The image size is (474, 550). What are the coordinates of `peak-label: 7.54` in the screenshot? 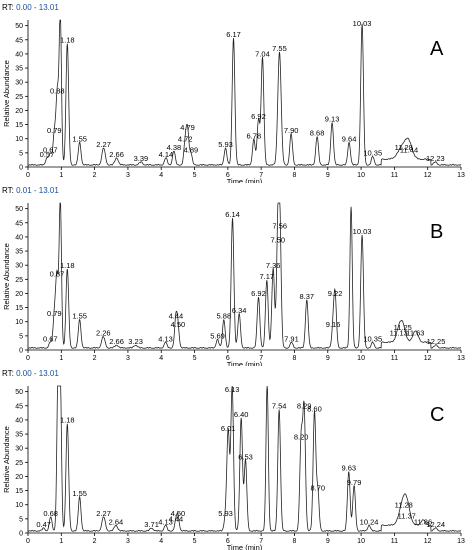 It's located at (279, 405).